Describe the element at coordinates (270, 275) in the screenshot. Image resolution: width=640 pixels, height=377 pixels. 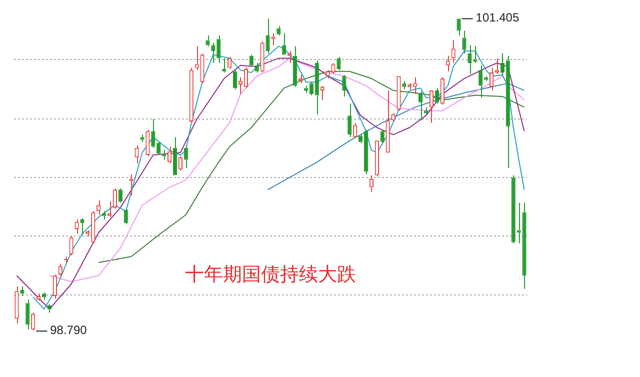
I see `text: 十年期国债持续大跌` at that location.